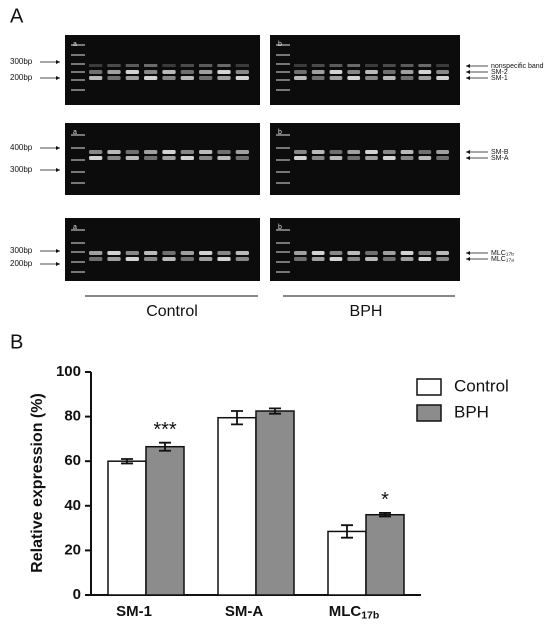 This screenshot has width=550, height=629. What do you see at coordinates (502, 254) in the screenshot?
I see `band-label: MLC17b` at bounding box center [502, 254].